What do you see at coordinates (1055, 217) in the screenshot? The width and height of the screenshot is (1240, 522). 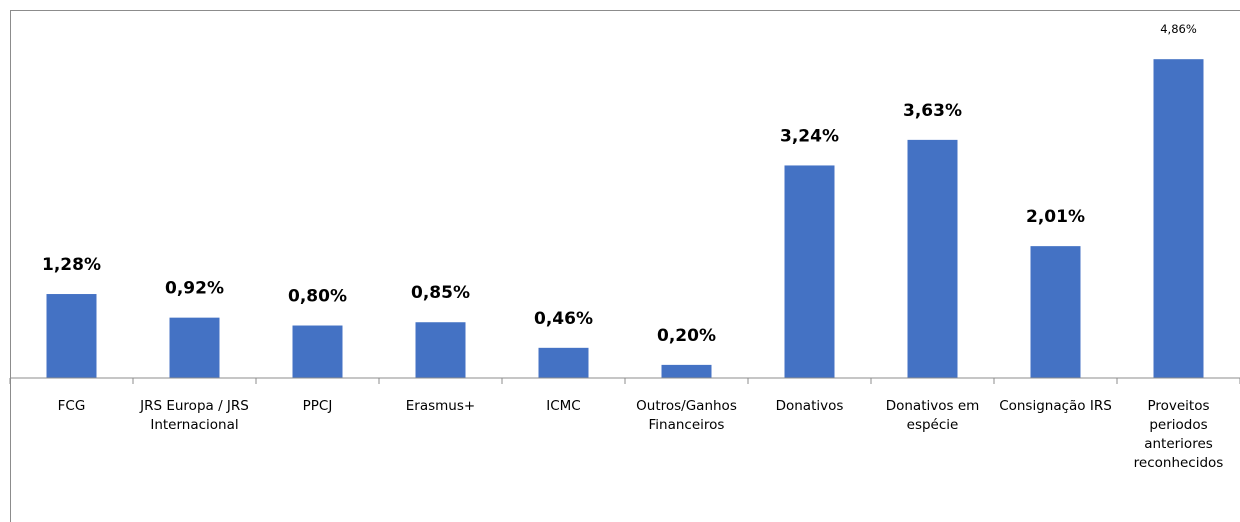 I see `data-label: 2,01%` at bounding box center [1055, 217].